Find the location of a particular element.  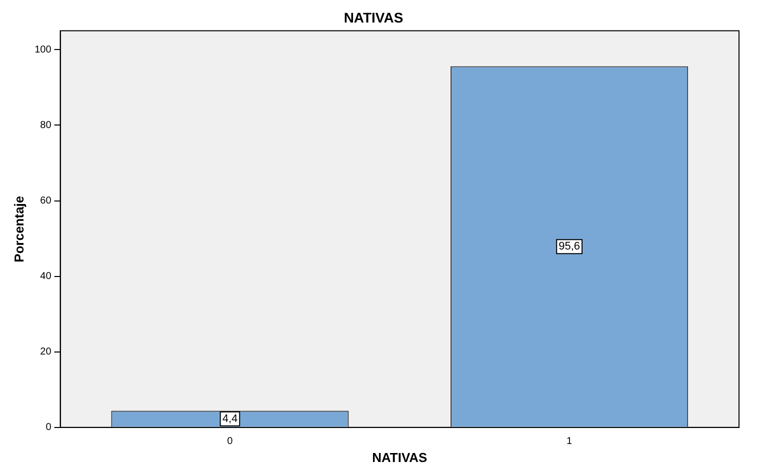

x-axis-title: NATIVAS is located at coordinates (400, 457).